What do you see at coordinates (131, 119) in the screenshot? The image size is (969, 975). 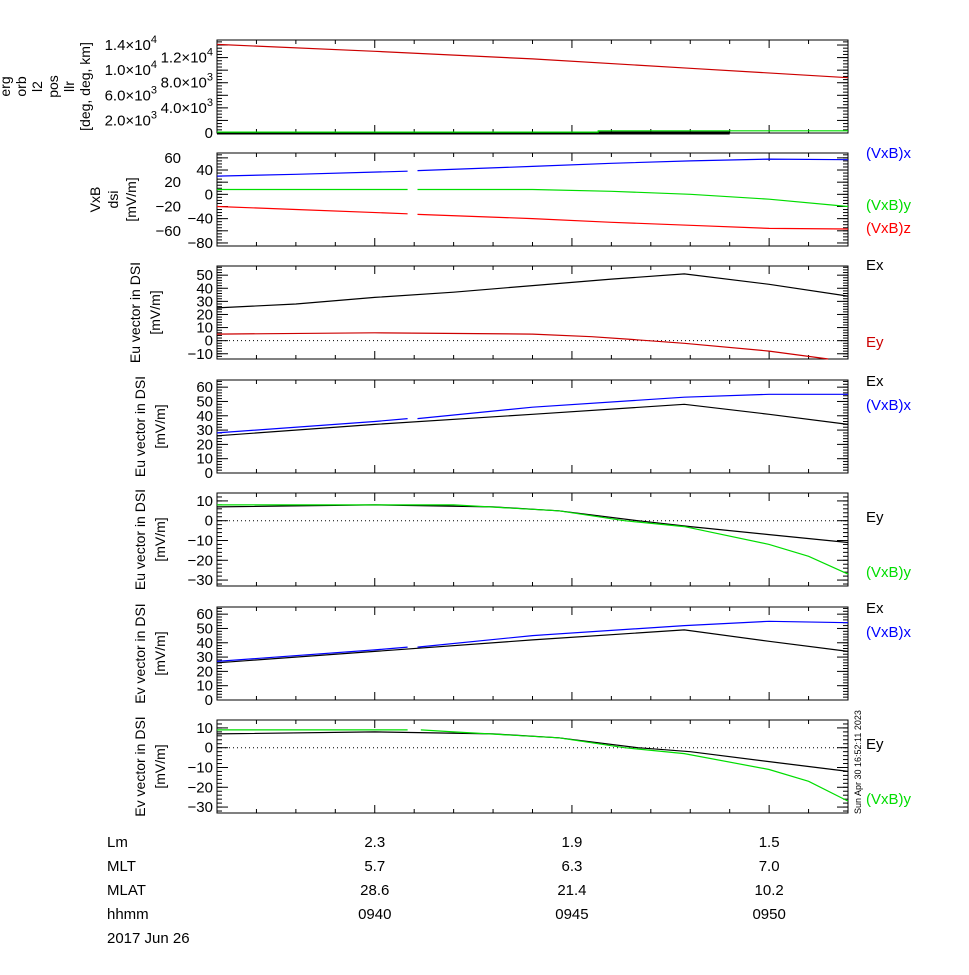 I see `y-tick-label: 2.0×10³` at bounding box center [131, 119].